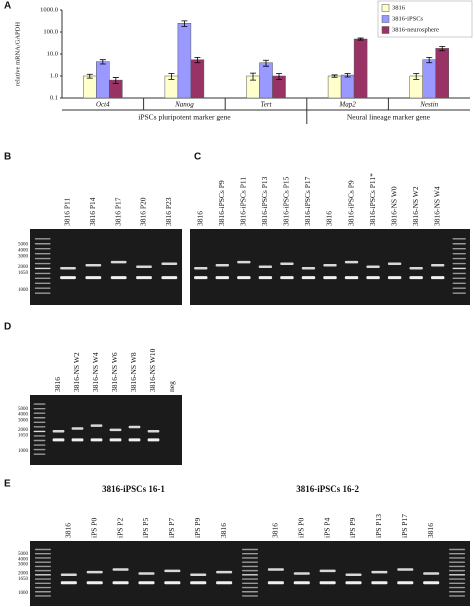 Image resolution: width=474 pixels, height=607 pixels. What do you see at coordinates (286, 201) in the screenshot?
I see `lane-label: 3816-iPSCs P15` at bounding box center [286, 201].